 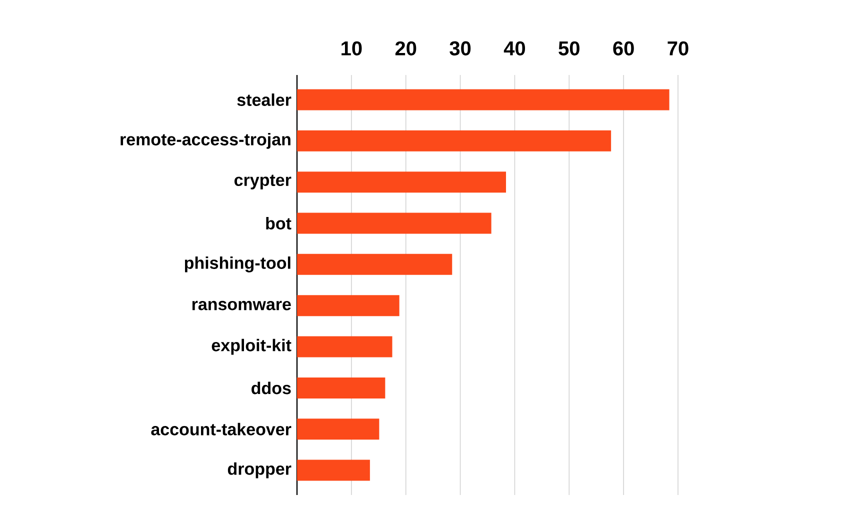 I want to click on y-tick-label: exploit-kit, so click(x=252, y=346).